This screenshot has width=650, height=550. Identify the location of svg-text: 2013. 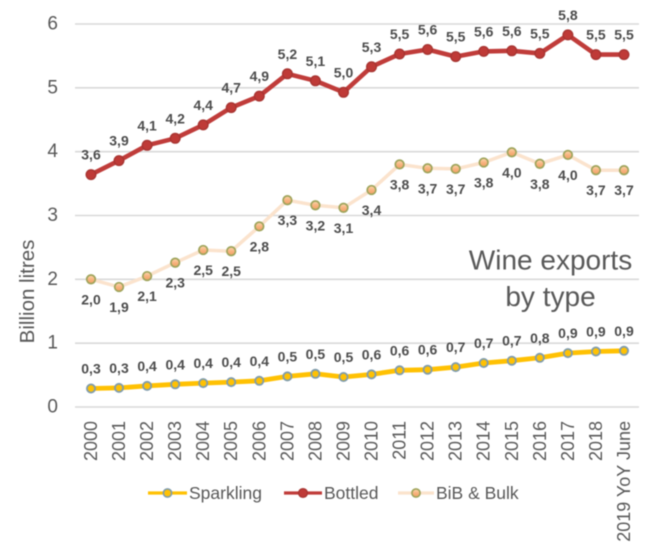
(456, 441).